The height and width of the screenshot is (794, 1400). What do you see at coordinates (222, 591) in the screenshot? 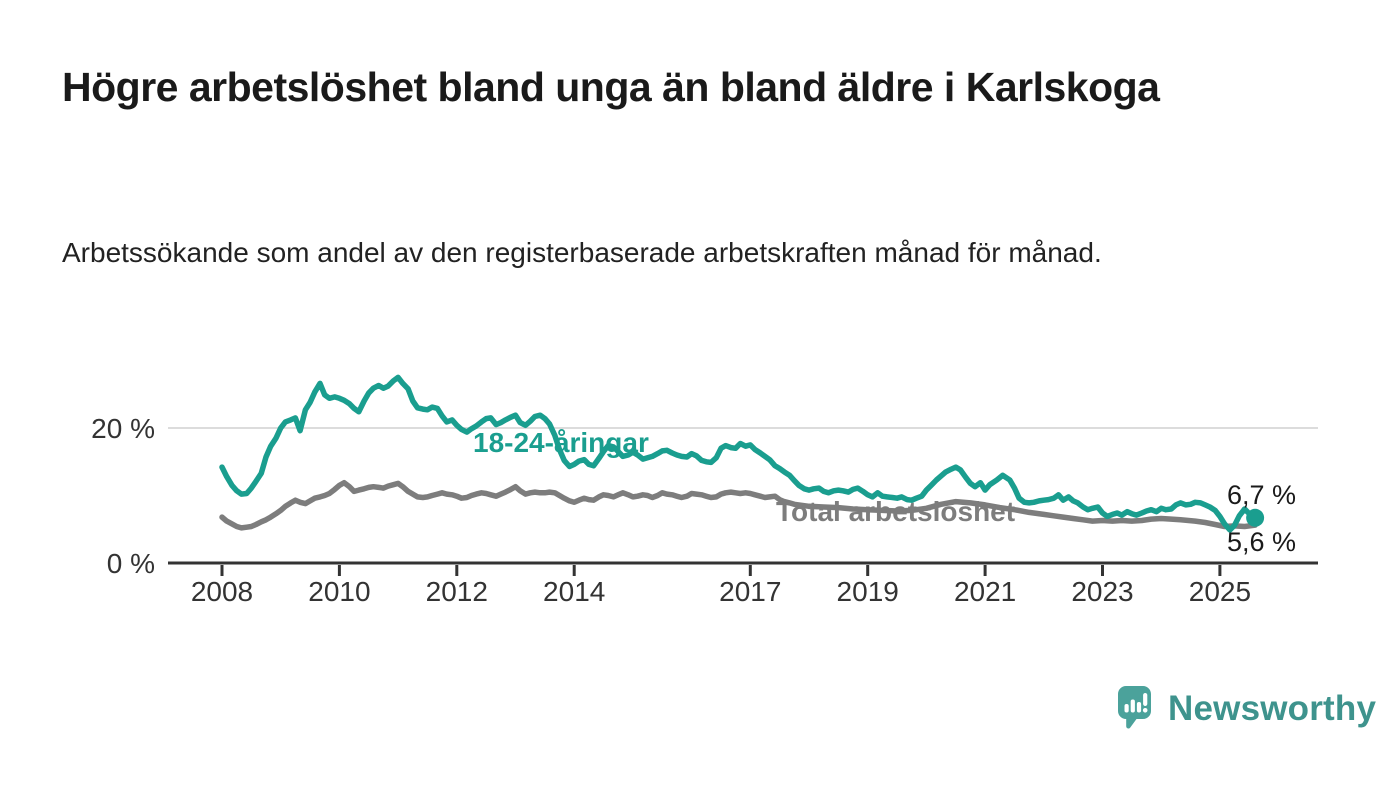
I see `x-tick-label-2008: 2008` at bounding box center [222, 591].